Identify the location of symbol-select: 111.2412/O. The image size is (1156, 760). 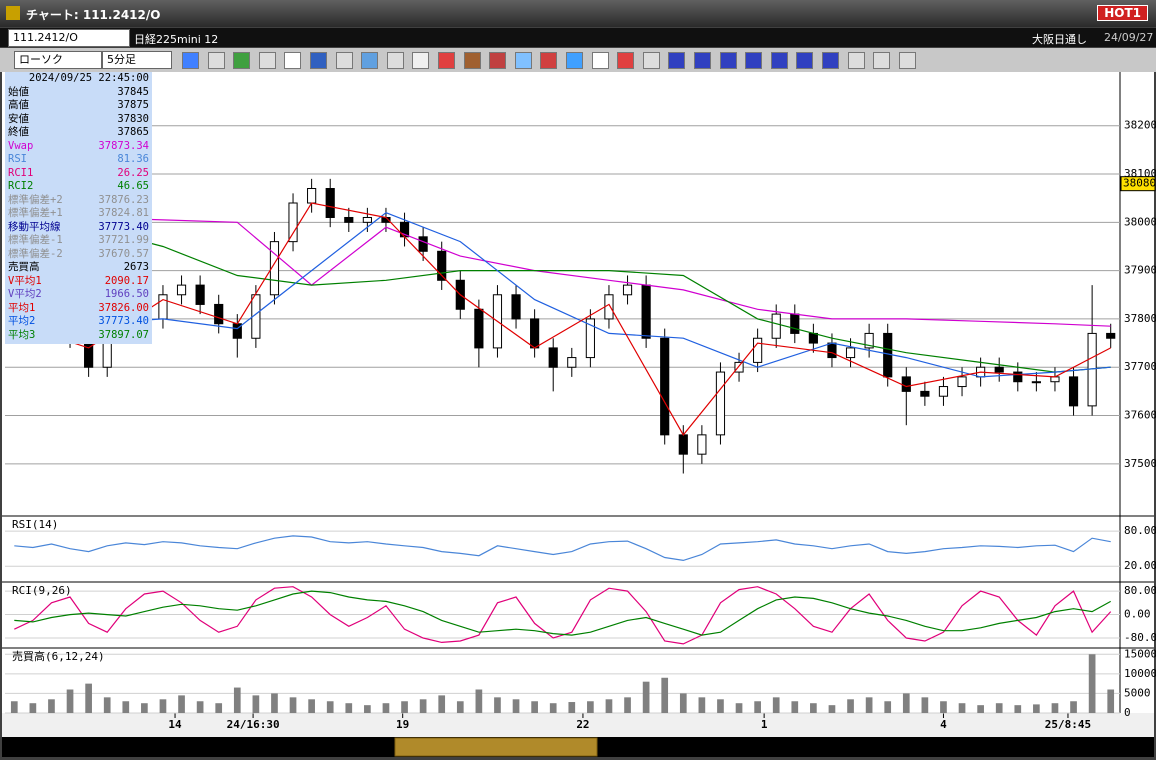
(69, 38).